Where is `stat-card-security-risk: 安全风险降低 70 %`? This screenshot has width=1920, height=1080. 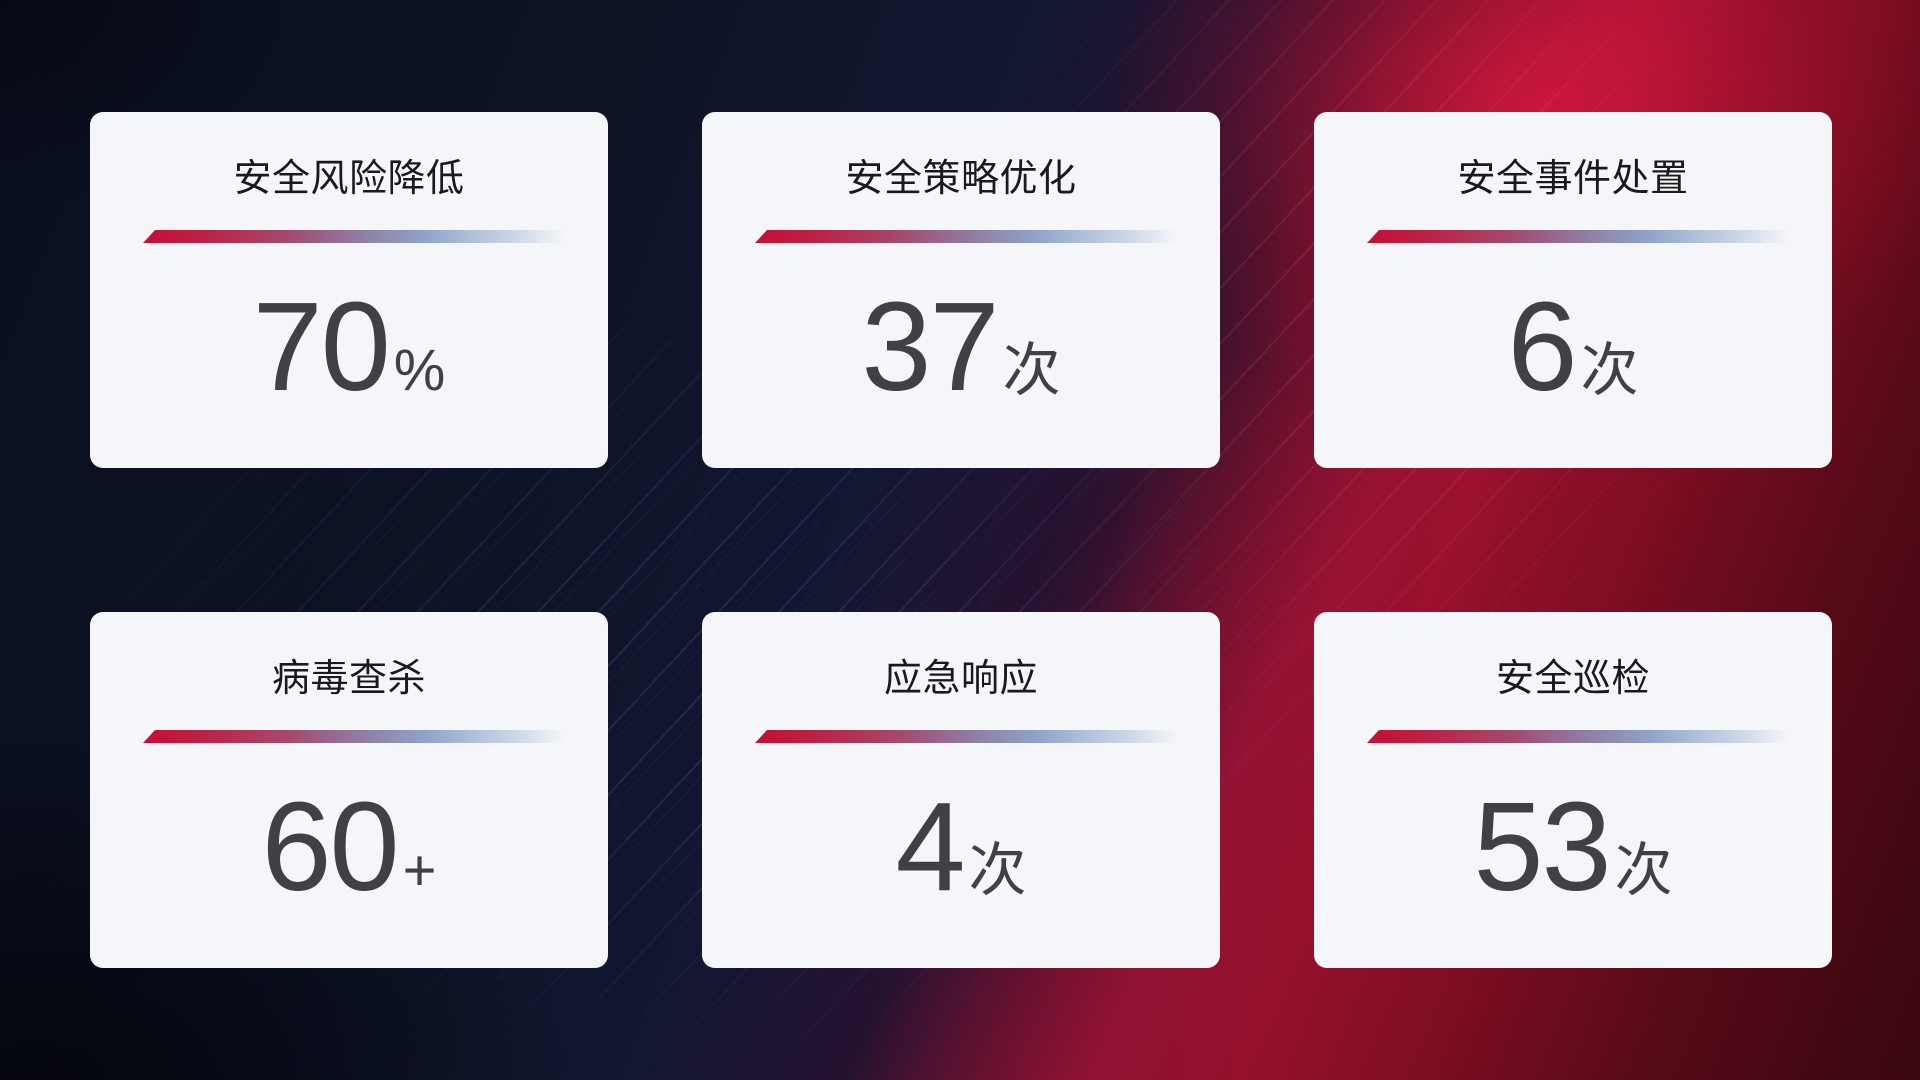 stat-card-security-risk: 安全风险降低 70 % is located at coordinates (349, 290).